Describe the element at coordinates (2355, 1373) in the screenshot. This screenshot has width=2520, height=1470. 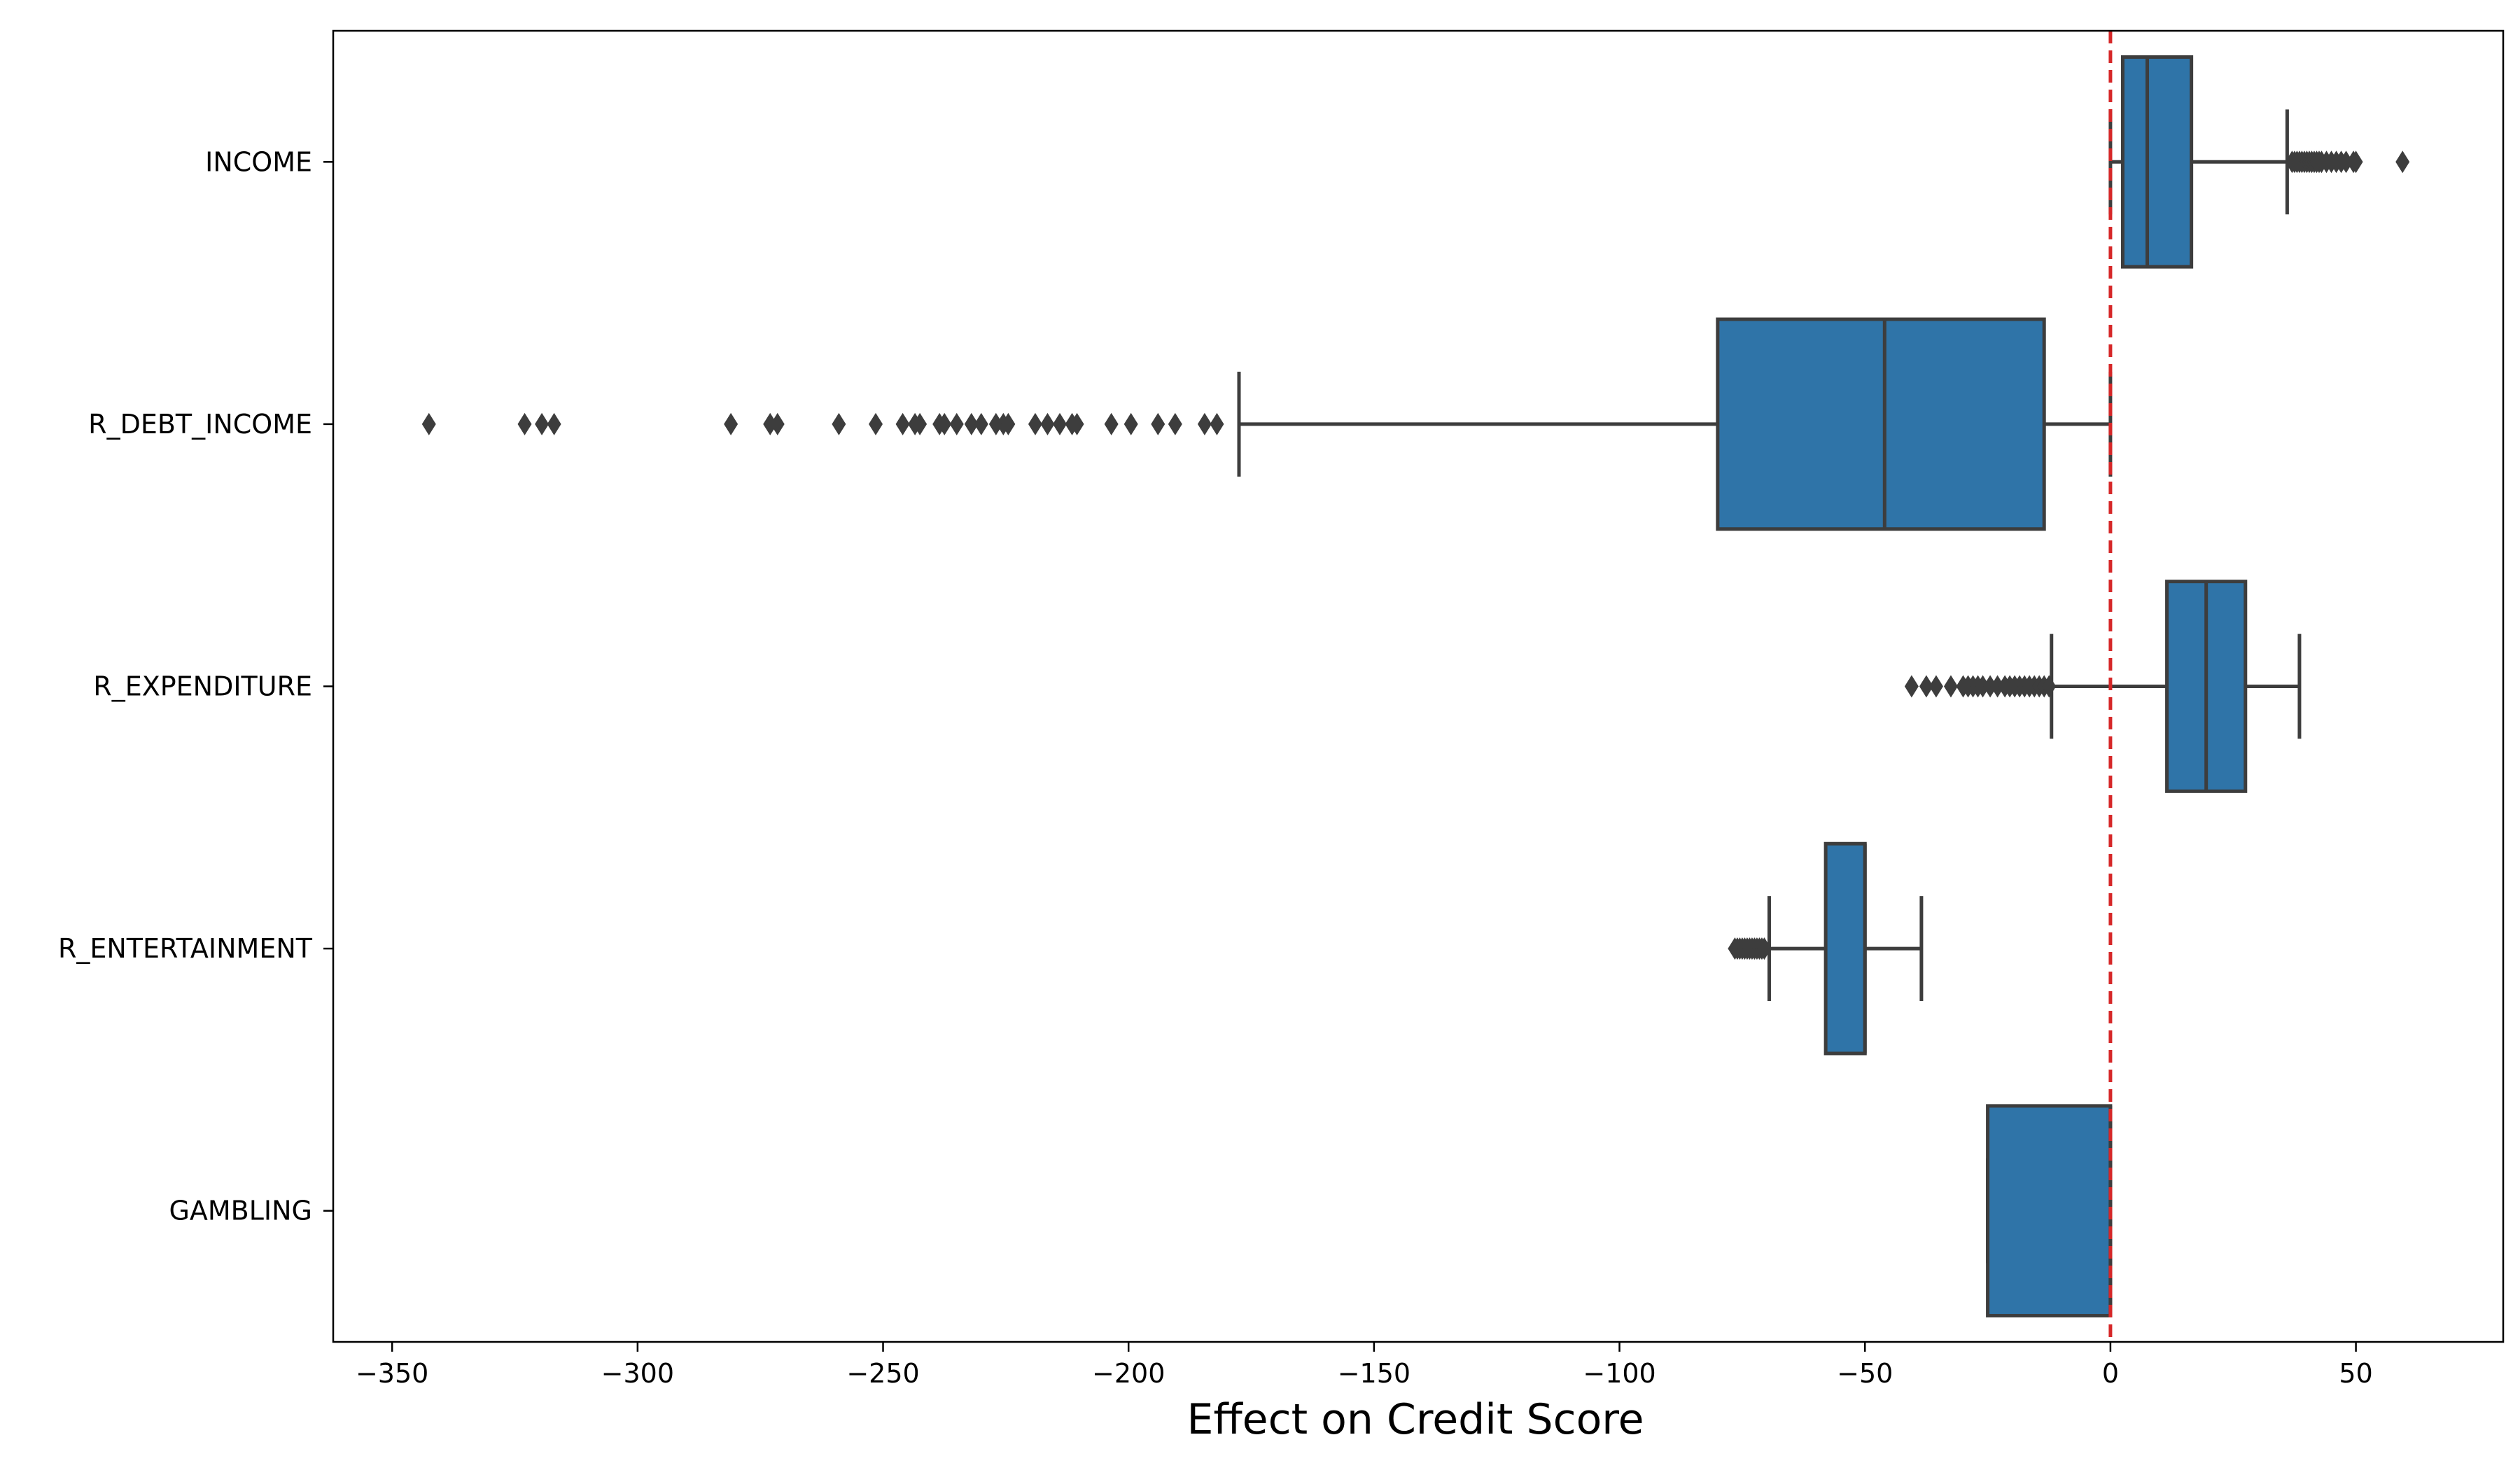
I see `x-tick-label: 50` at that location.